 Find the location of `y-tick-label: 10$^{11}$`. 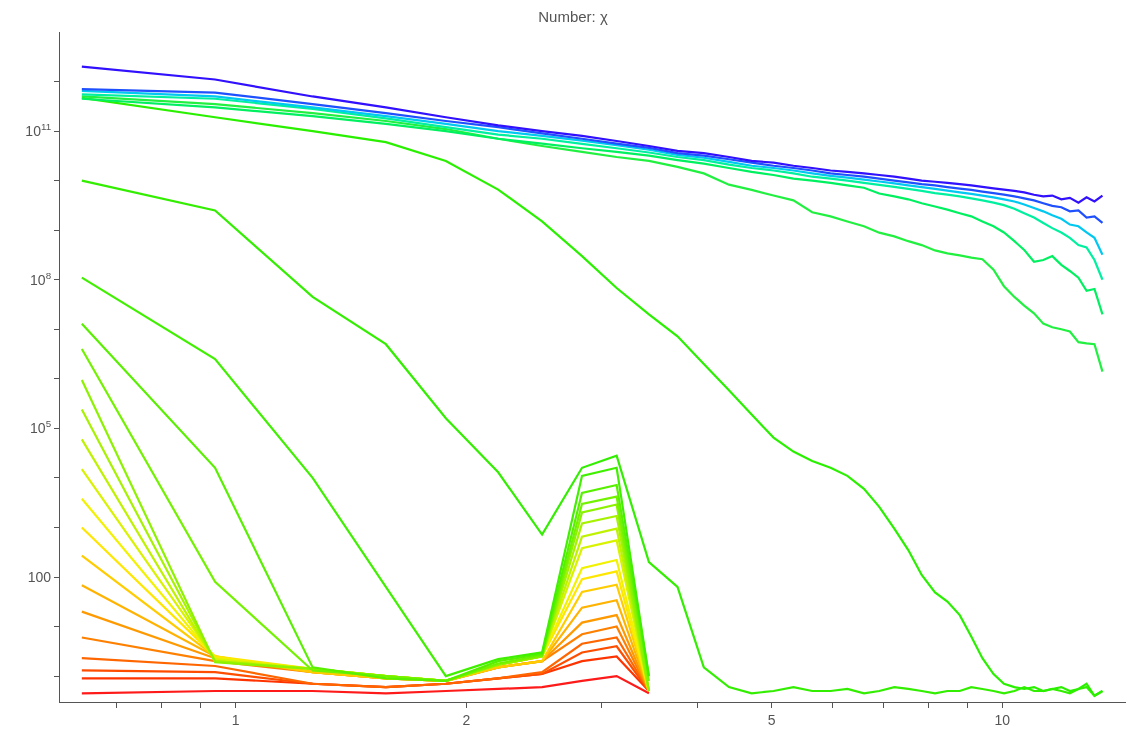

y-tick-label: 10$^{11}$ is located at coordinates (38, 130).